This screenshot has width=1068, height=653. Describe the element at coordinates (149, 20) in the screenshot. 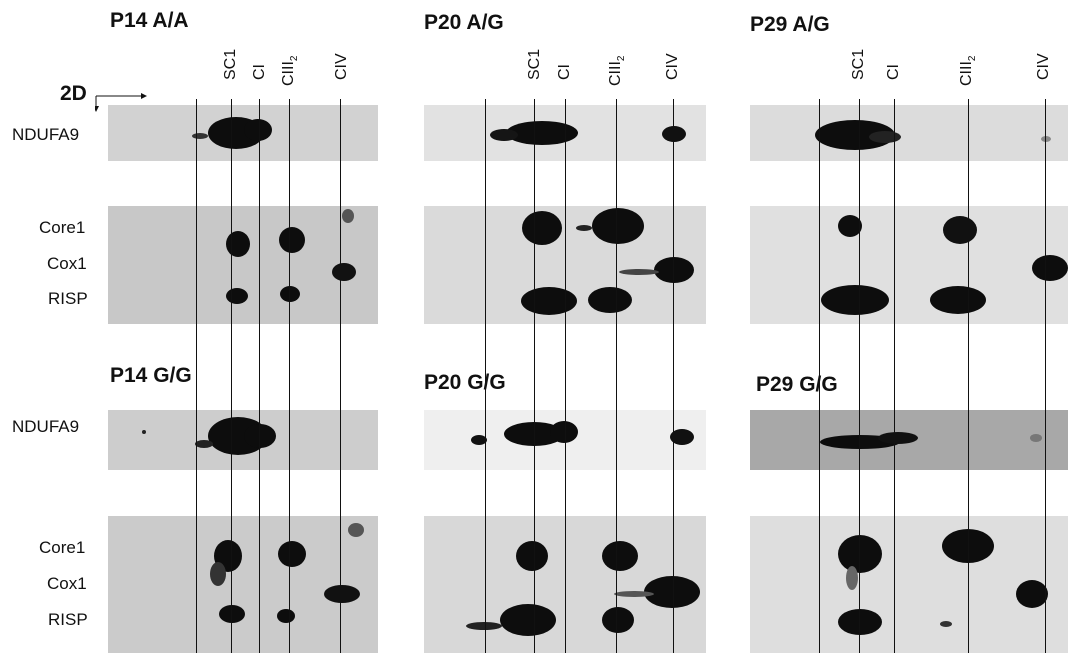

I see `panel-title-p14-aa: P14 A/A` at that location.